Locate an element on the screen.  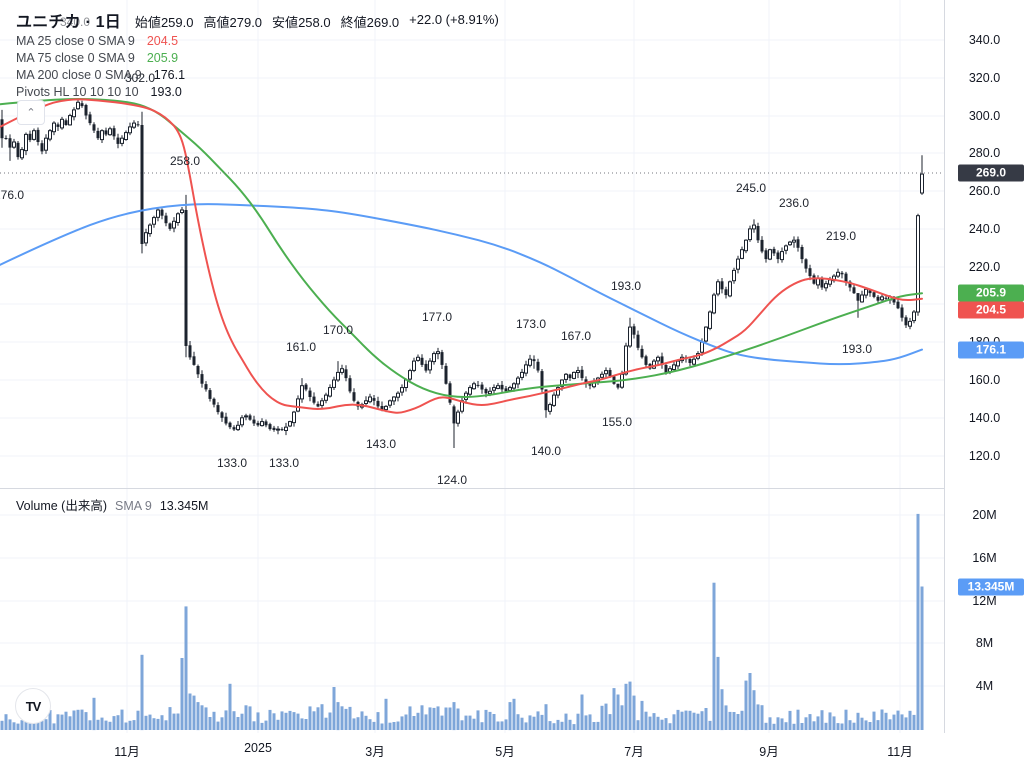
indicator-row-ma25: MA 25 close 0 SMA 9 204.5 is located at coordinates (97, 40).